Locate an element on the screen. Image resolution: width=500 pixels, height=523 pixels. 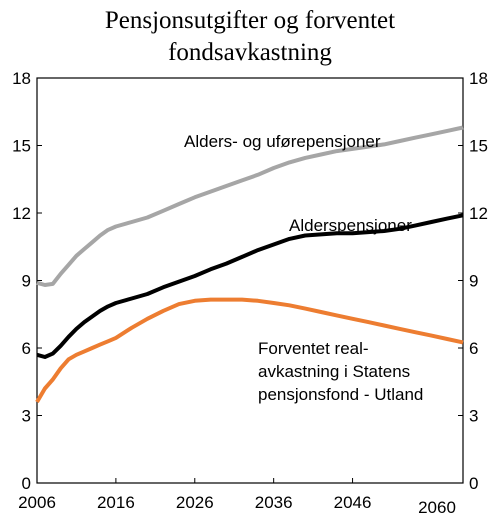
y-tick-label-right-9: 9 is located at coordinates (473, 281).